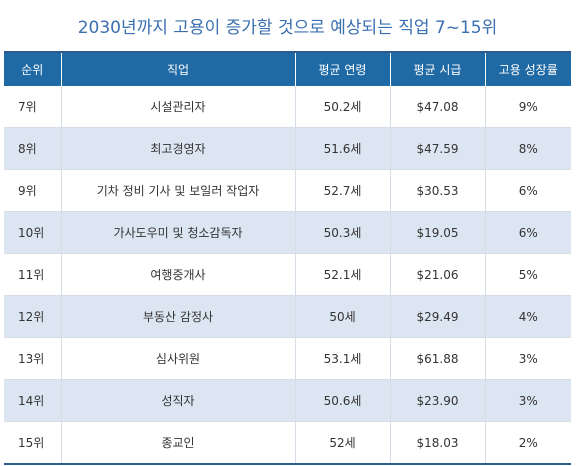 The image size is (577, 466). I want to click on rank-cell: 13위, so click(32, 358).